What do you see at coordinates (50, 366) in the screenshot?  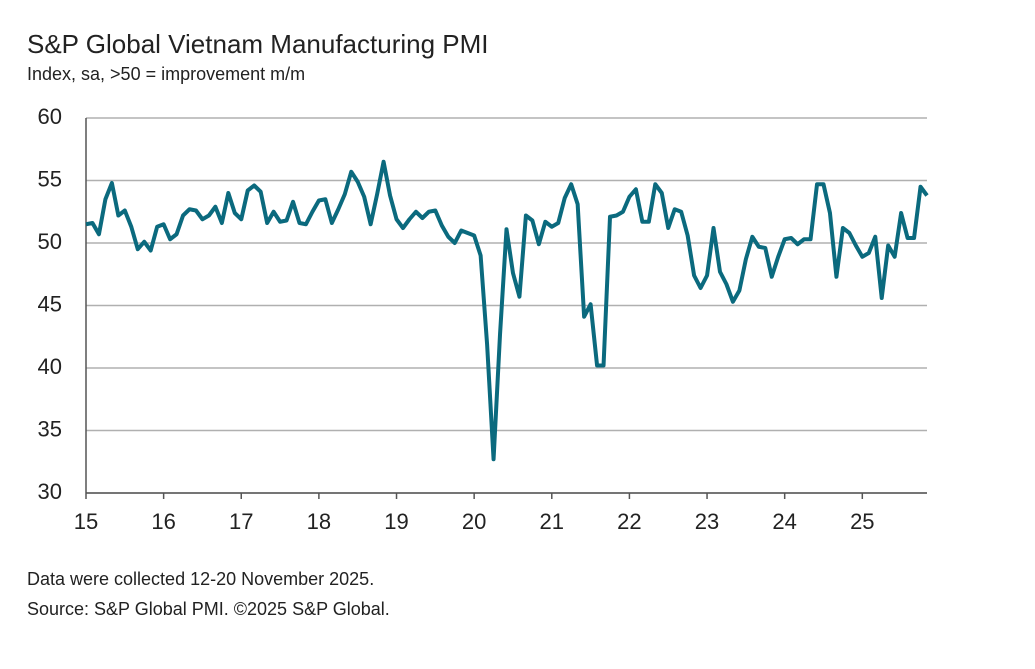 I see `y-tick-label: 40` at bounding box center [50, 366].